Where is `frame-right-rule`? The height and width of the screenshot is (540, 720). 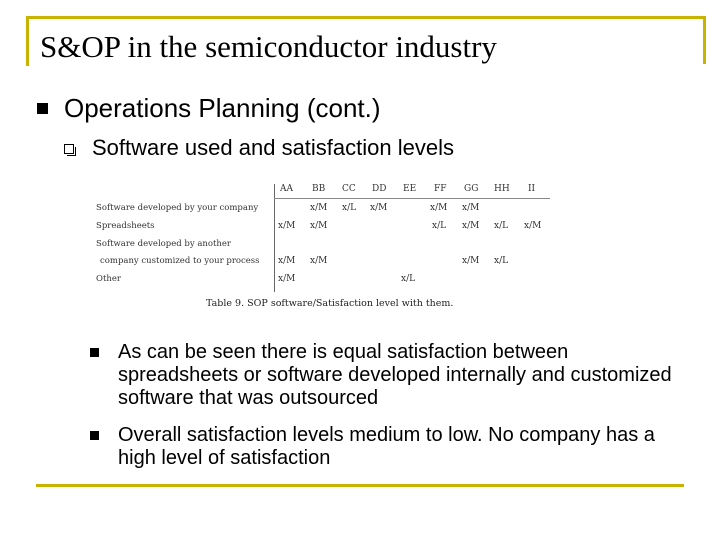 frame-right-rule is located at coordinates (704, 40).